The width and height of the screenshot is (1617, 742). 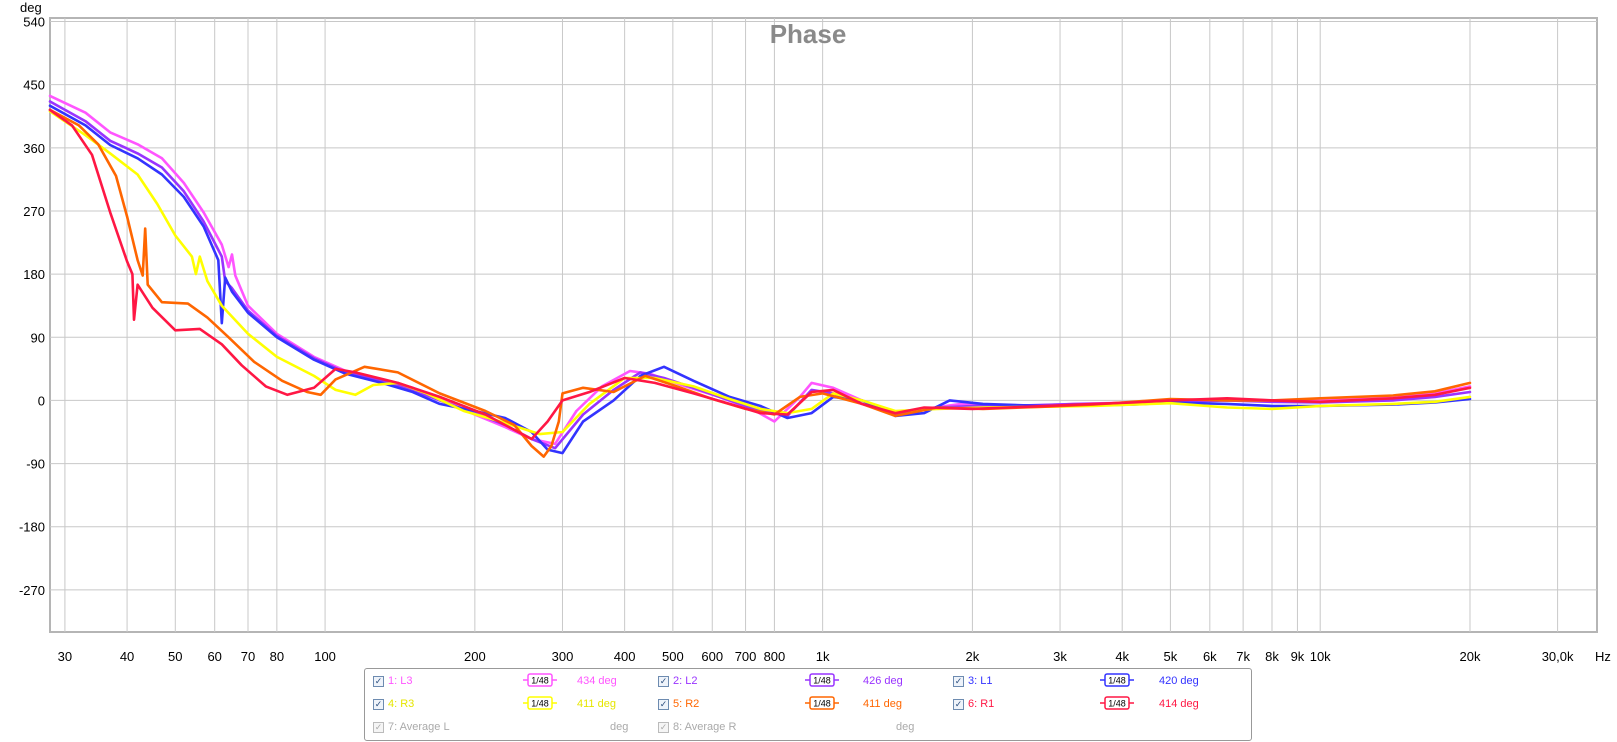 I want to click on svg-text: 1/48, so click(x=540, y=681).